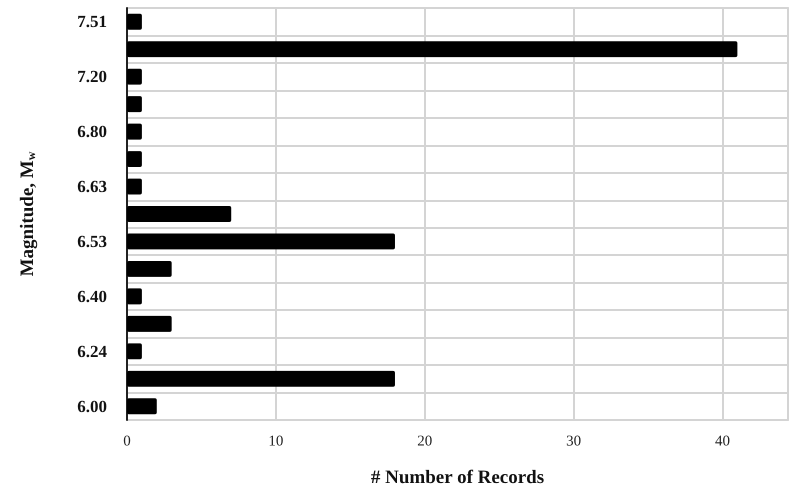 This screenshot has width=789, height=504. I want to click on x-tick-label: 20, so click(424, 442).